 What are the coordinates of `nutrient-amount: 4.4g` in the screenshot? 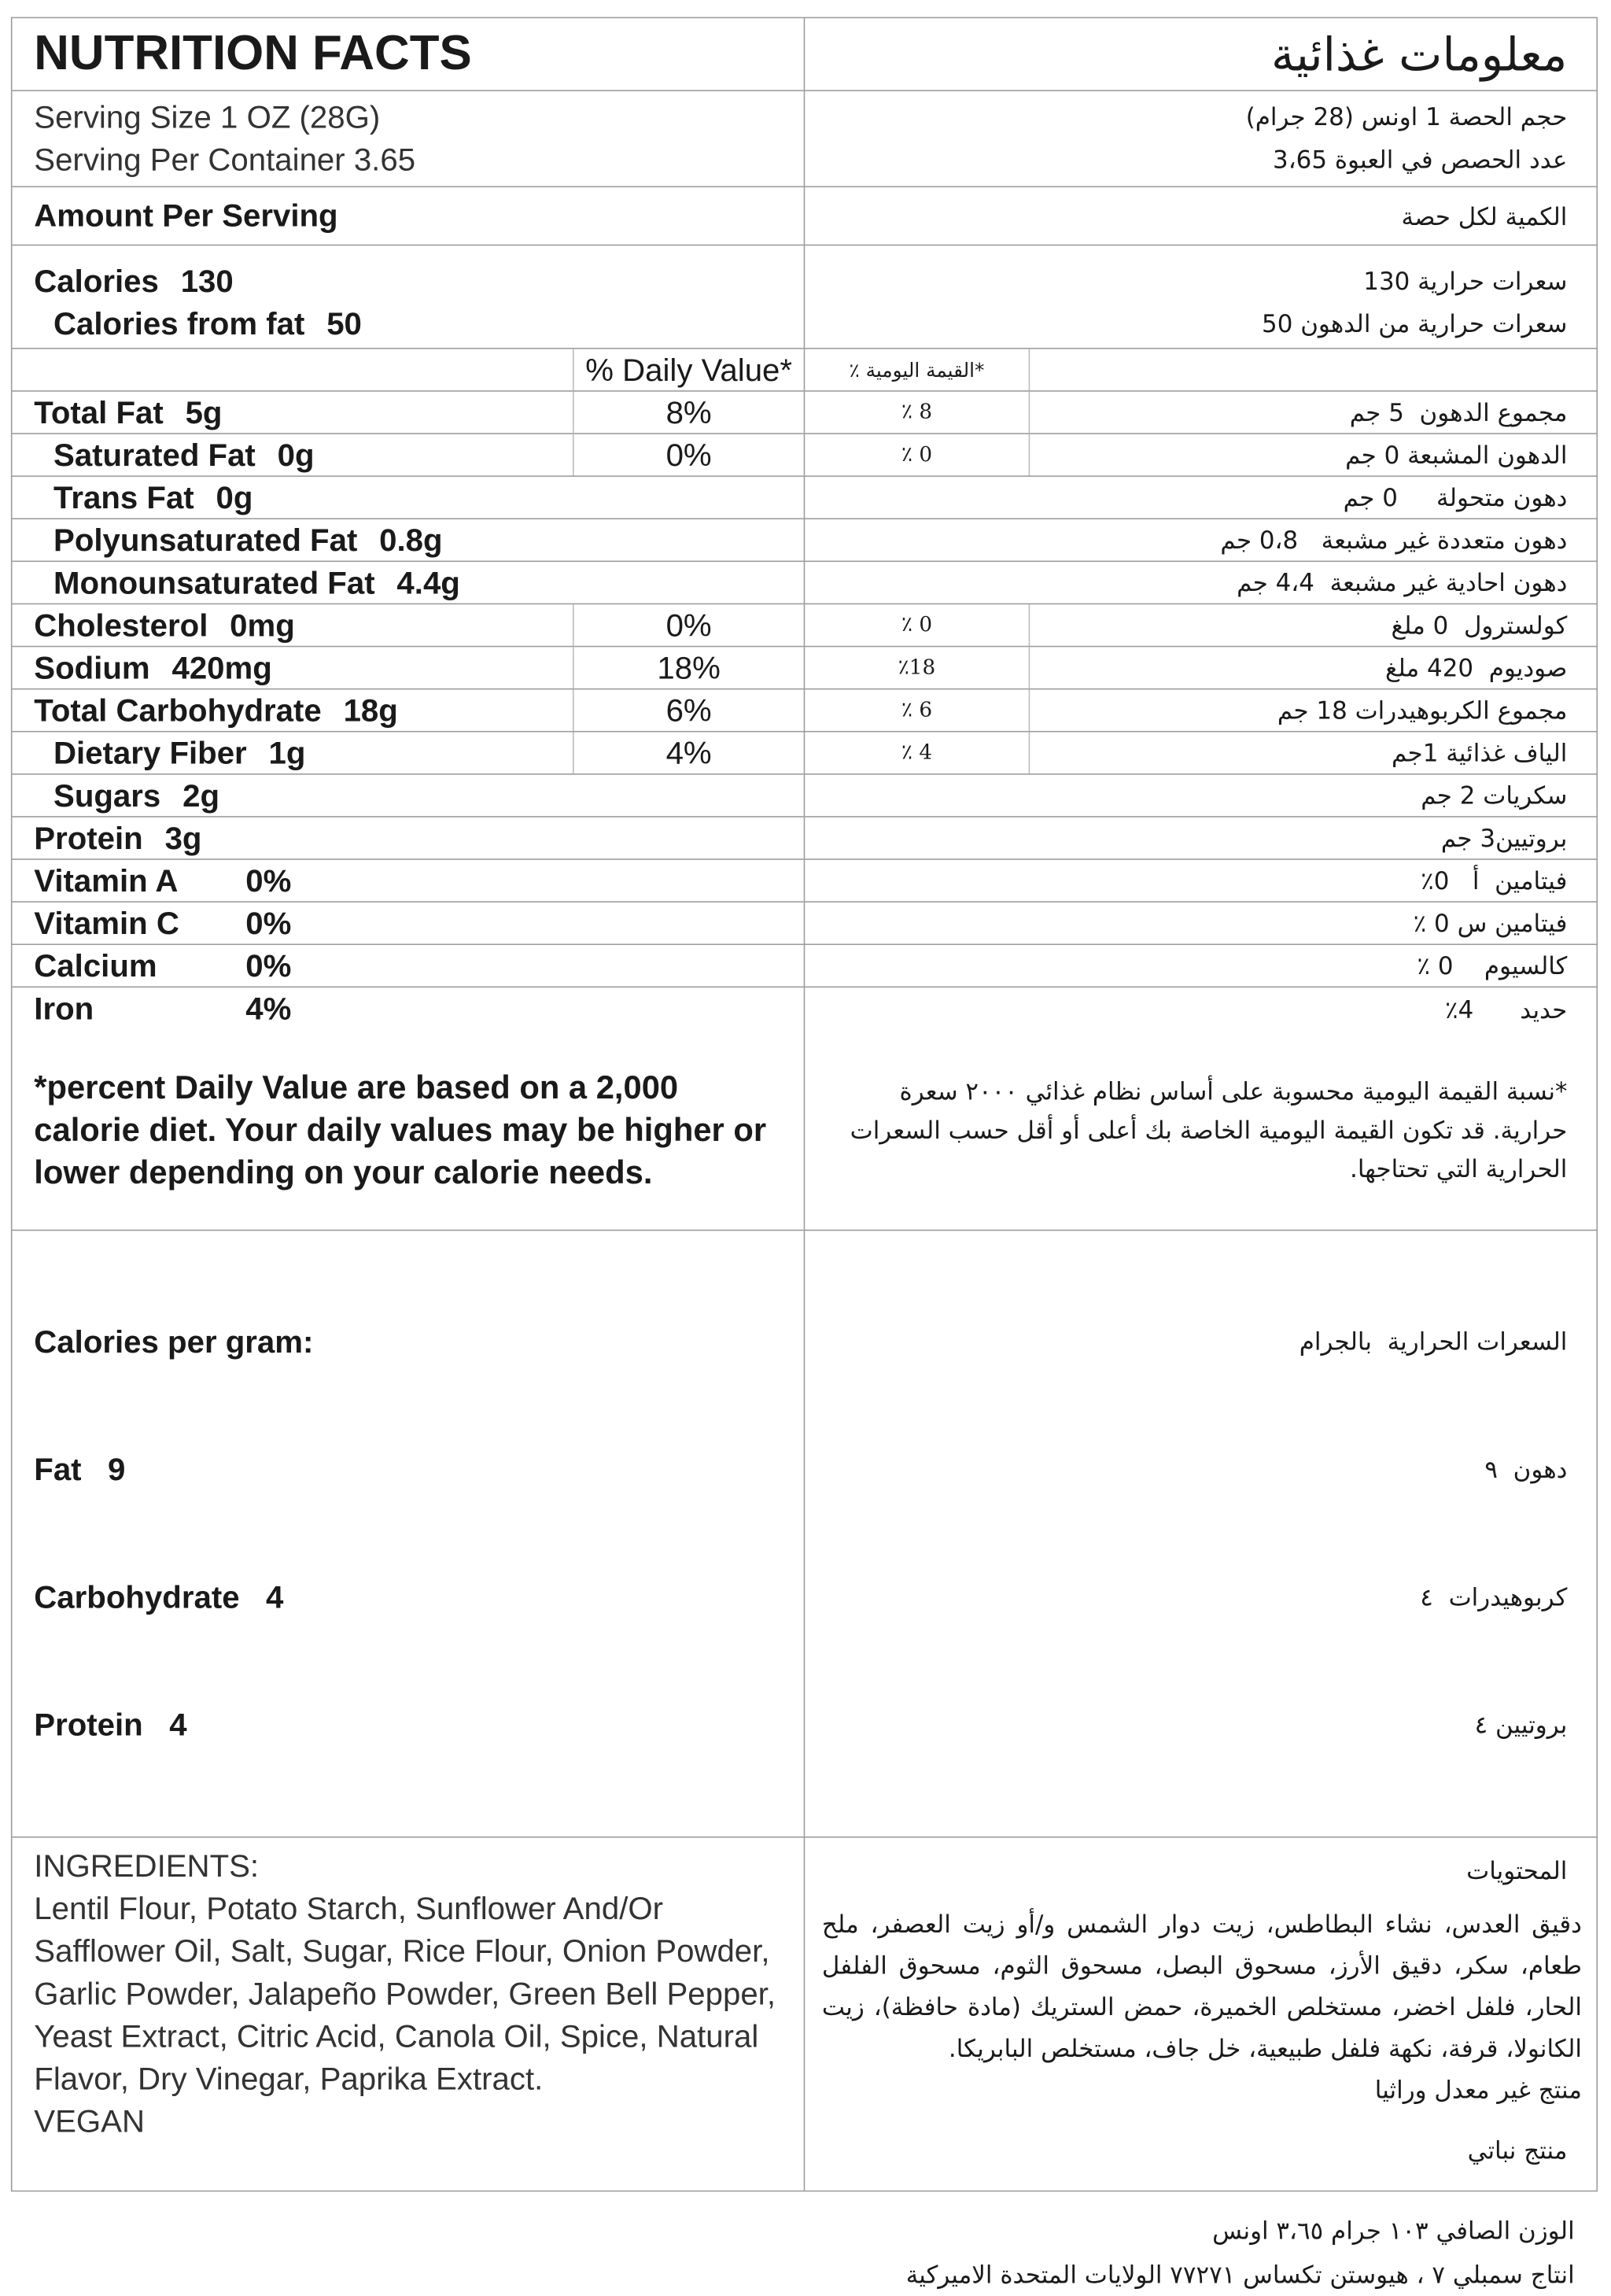 It's located at (428, 581).